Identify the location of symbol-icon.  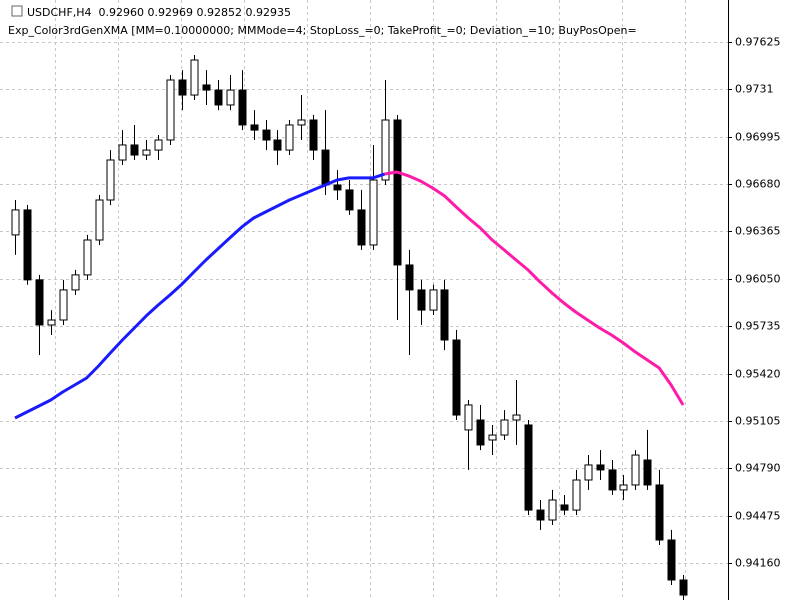
(17, 11).